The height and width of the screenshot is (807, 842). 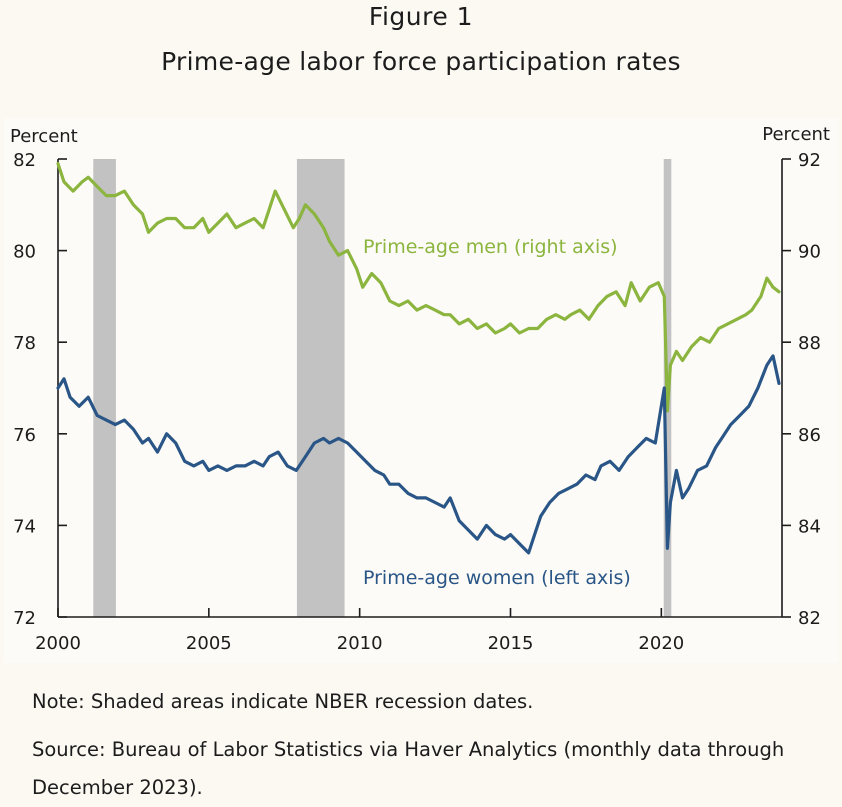 I want to click on left-tick-label: 72, so click(x=24, y=618).